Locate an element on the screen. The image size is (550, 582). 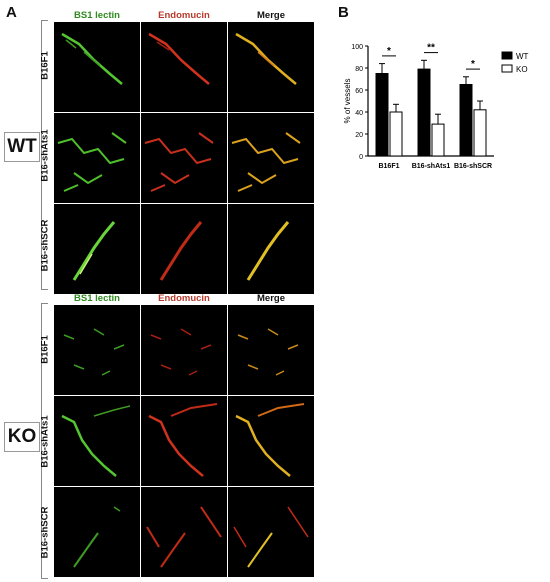
image-ko-b16-shats1-endomucin is located at coordinates (184, 441).